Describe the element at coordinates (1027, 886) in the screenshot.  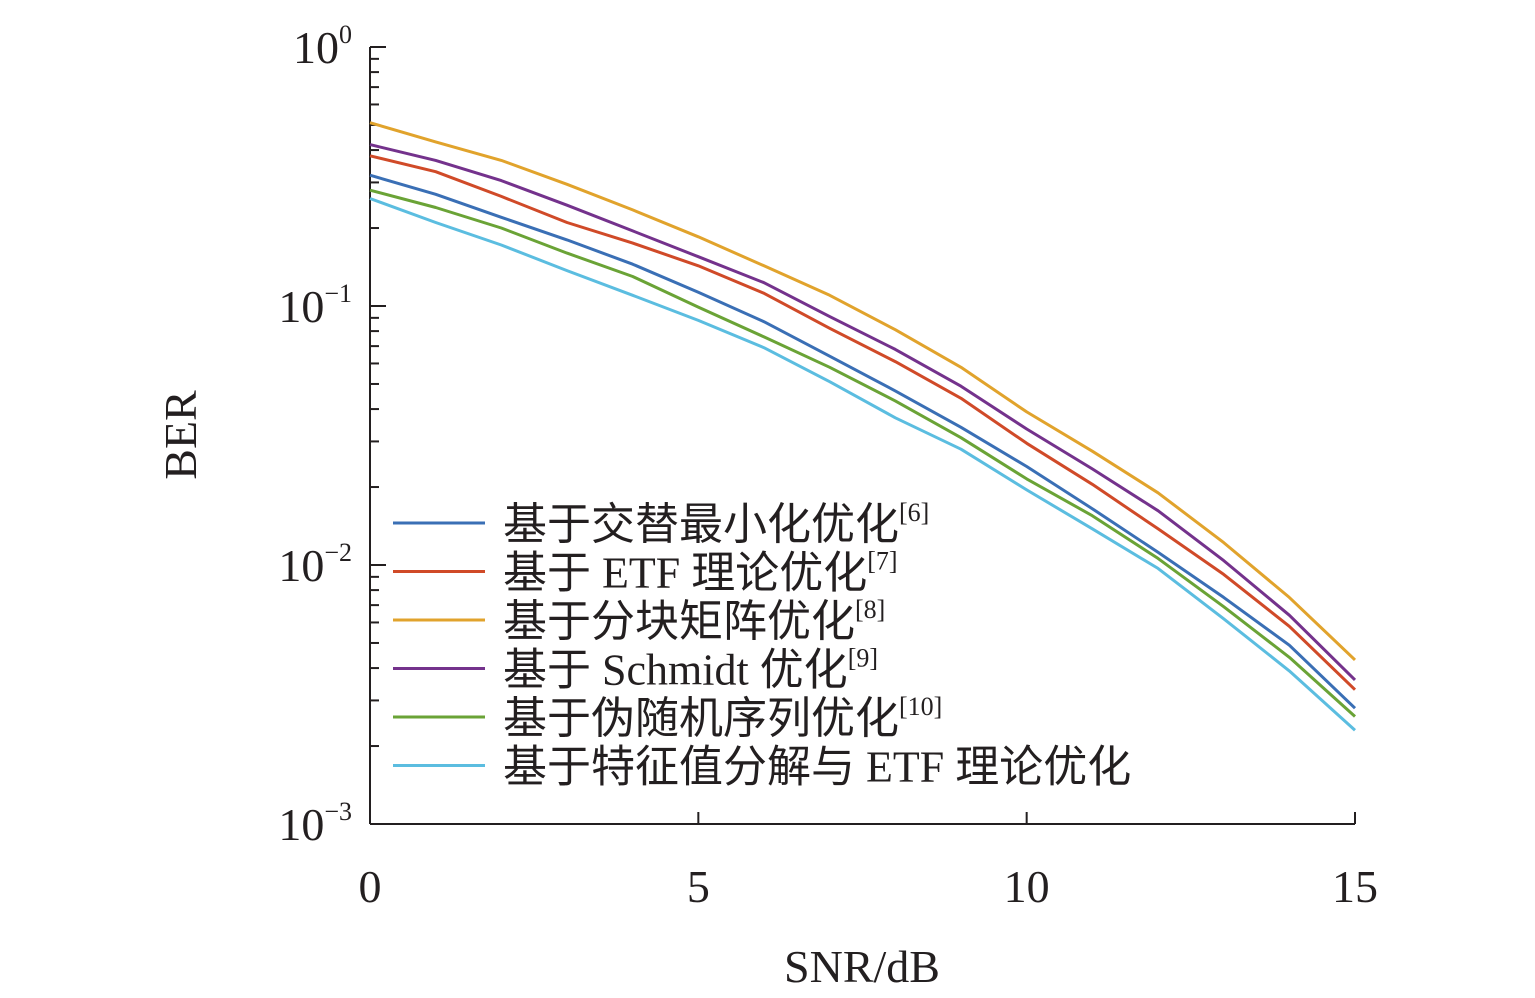
I see `x-tick-label: 10` at that location.